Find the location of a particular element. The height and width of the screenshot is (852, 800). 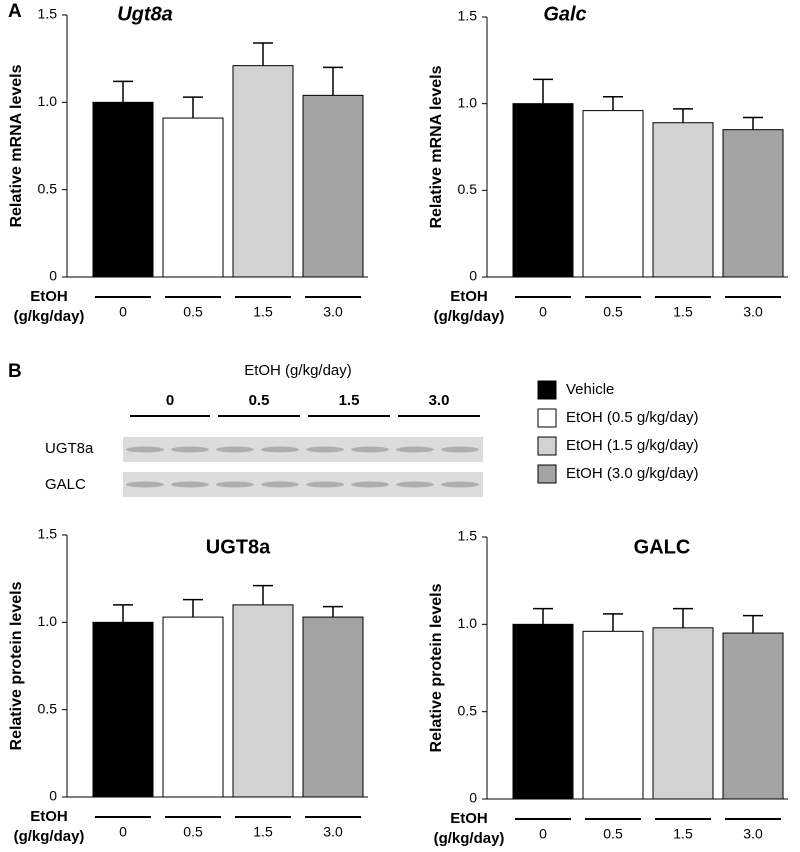

chart-title: Galc is located at coordinates (564, 14).